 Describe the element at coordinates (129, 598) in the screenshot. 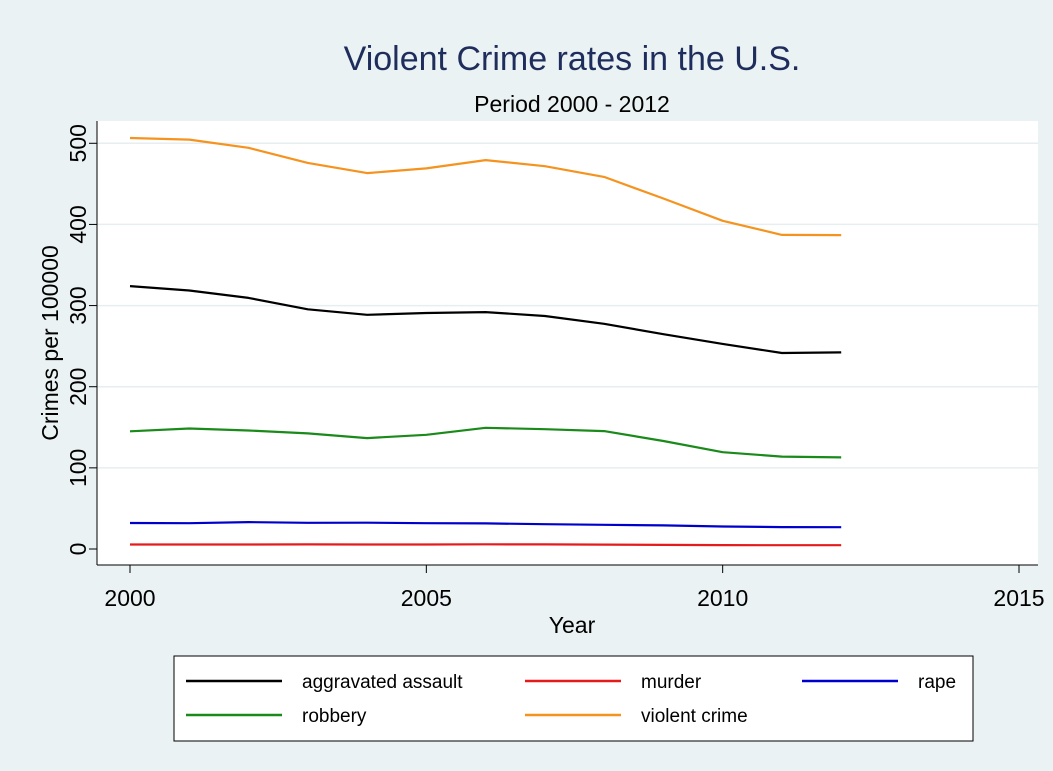

I see `x-tick-label: 2000` at that location.